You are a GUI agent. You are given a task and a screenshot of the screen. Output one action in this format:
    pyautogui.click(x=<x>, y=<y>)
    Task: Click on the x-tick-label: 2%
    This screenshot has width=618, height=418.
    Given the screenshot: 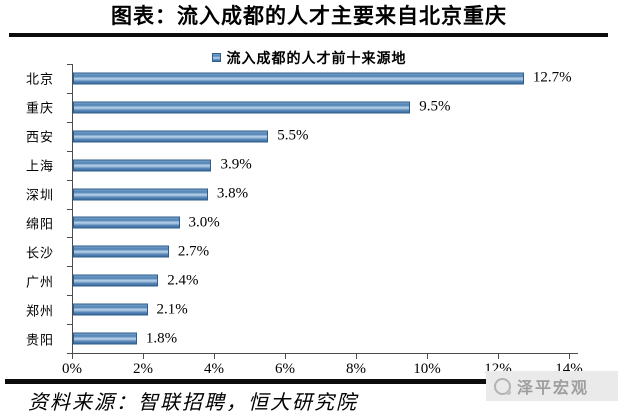 What is the action you would take?
    pyautogui.click(x=143, y=369)
    